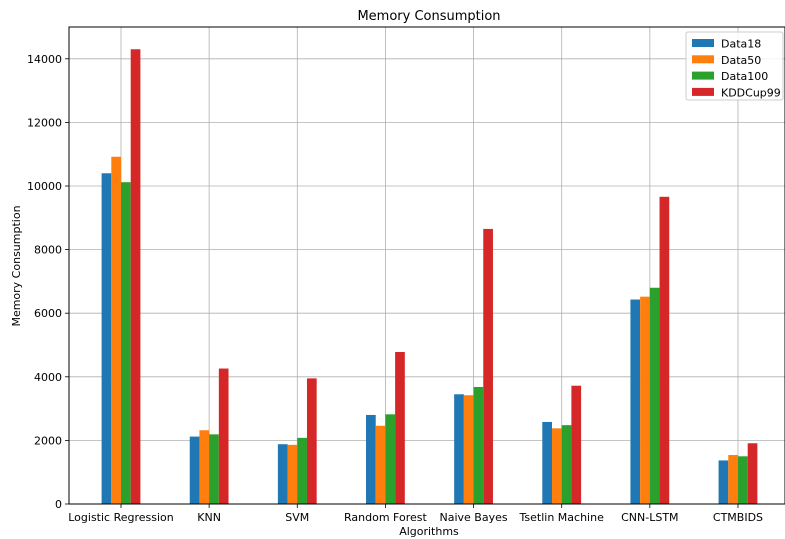  What do you see at coordinates (738, 517) in the screenshot?
I see `x-tick-label: CTMBIDS` at bounding box center [738, 517].